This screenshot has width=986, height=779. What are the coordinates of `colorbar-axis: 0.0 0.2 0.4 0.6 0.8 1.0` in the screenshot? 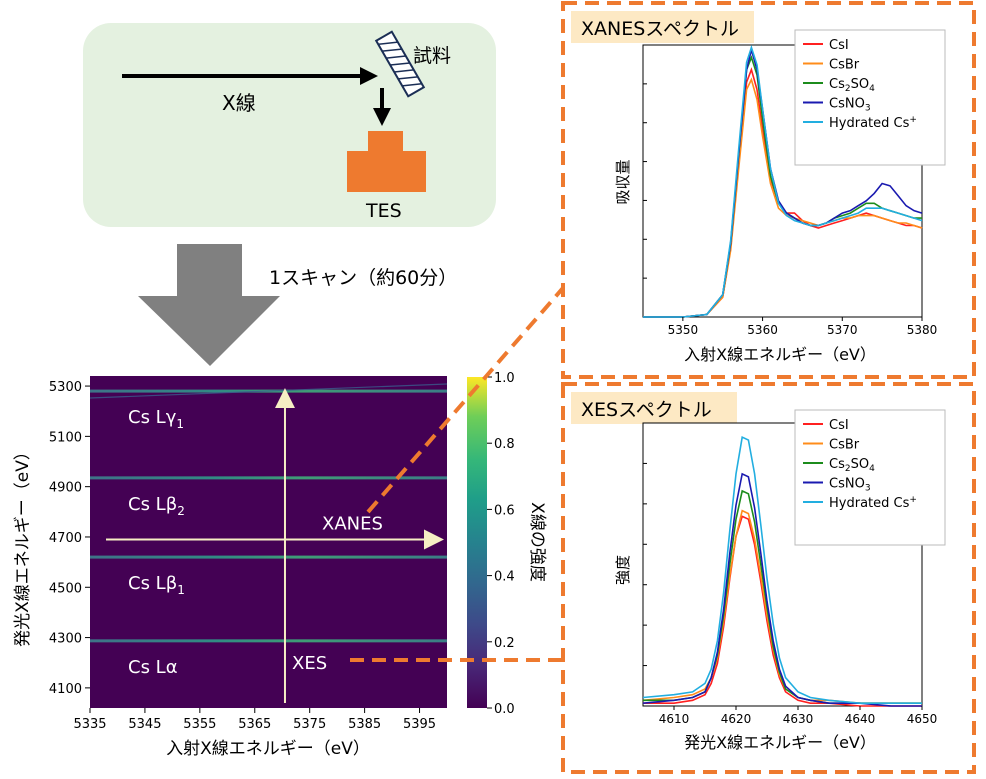 It's located at (501, 544).